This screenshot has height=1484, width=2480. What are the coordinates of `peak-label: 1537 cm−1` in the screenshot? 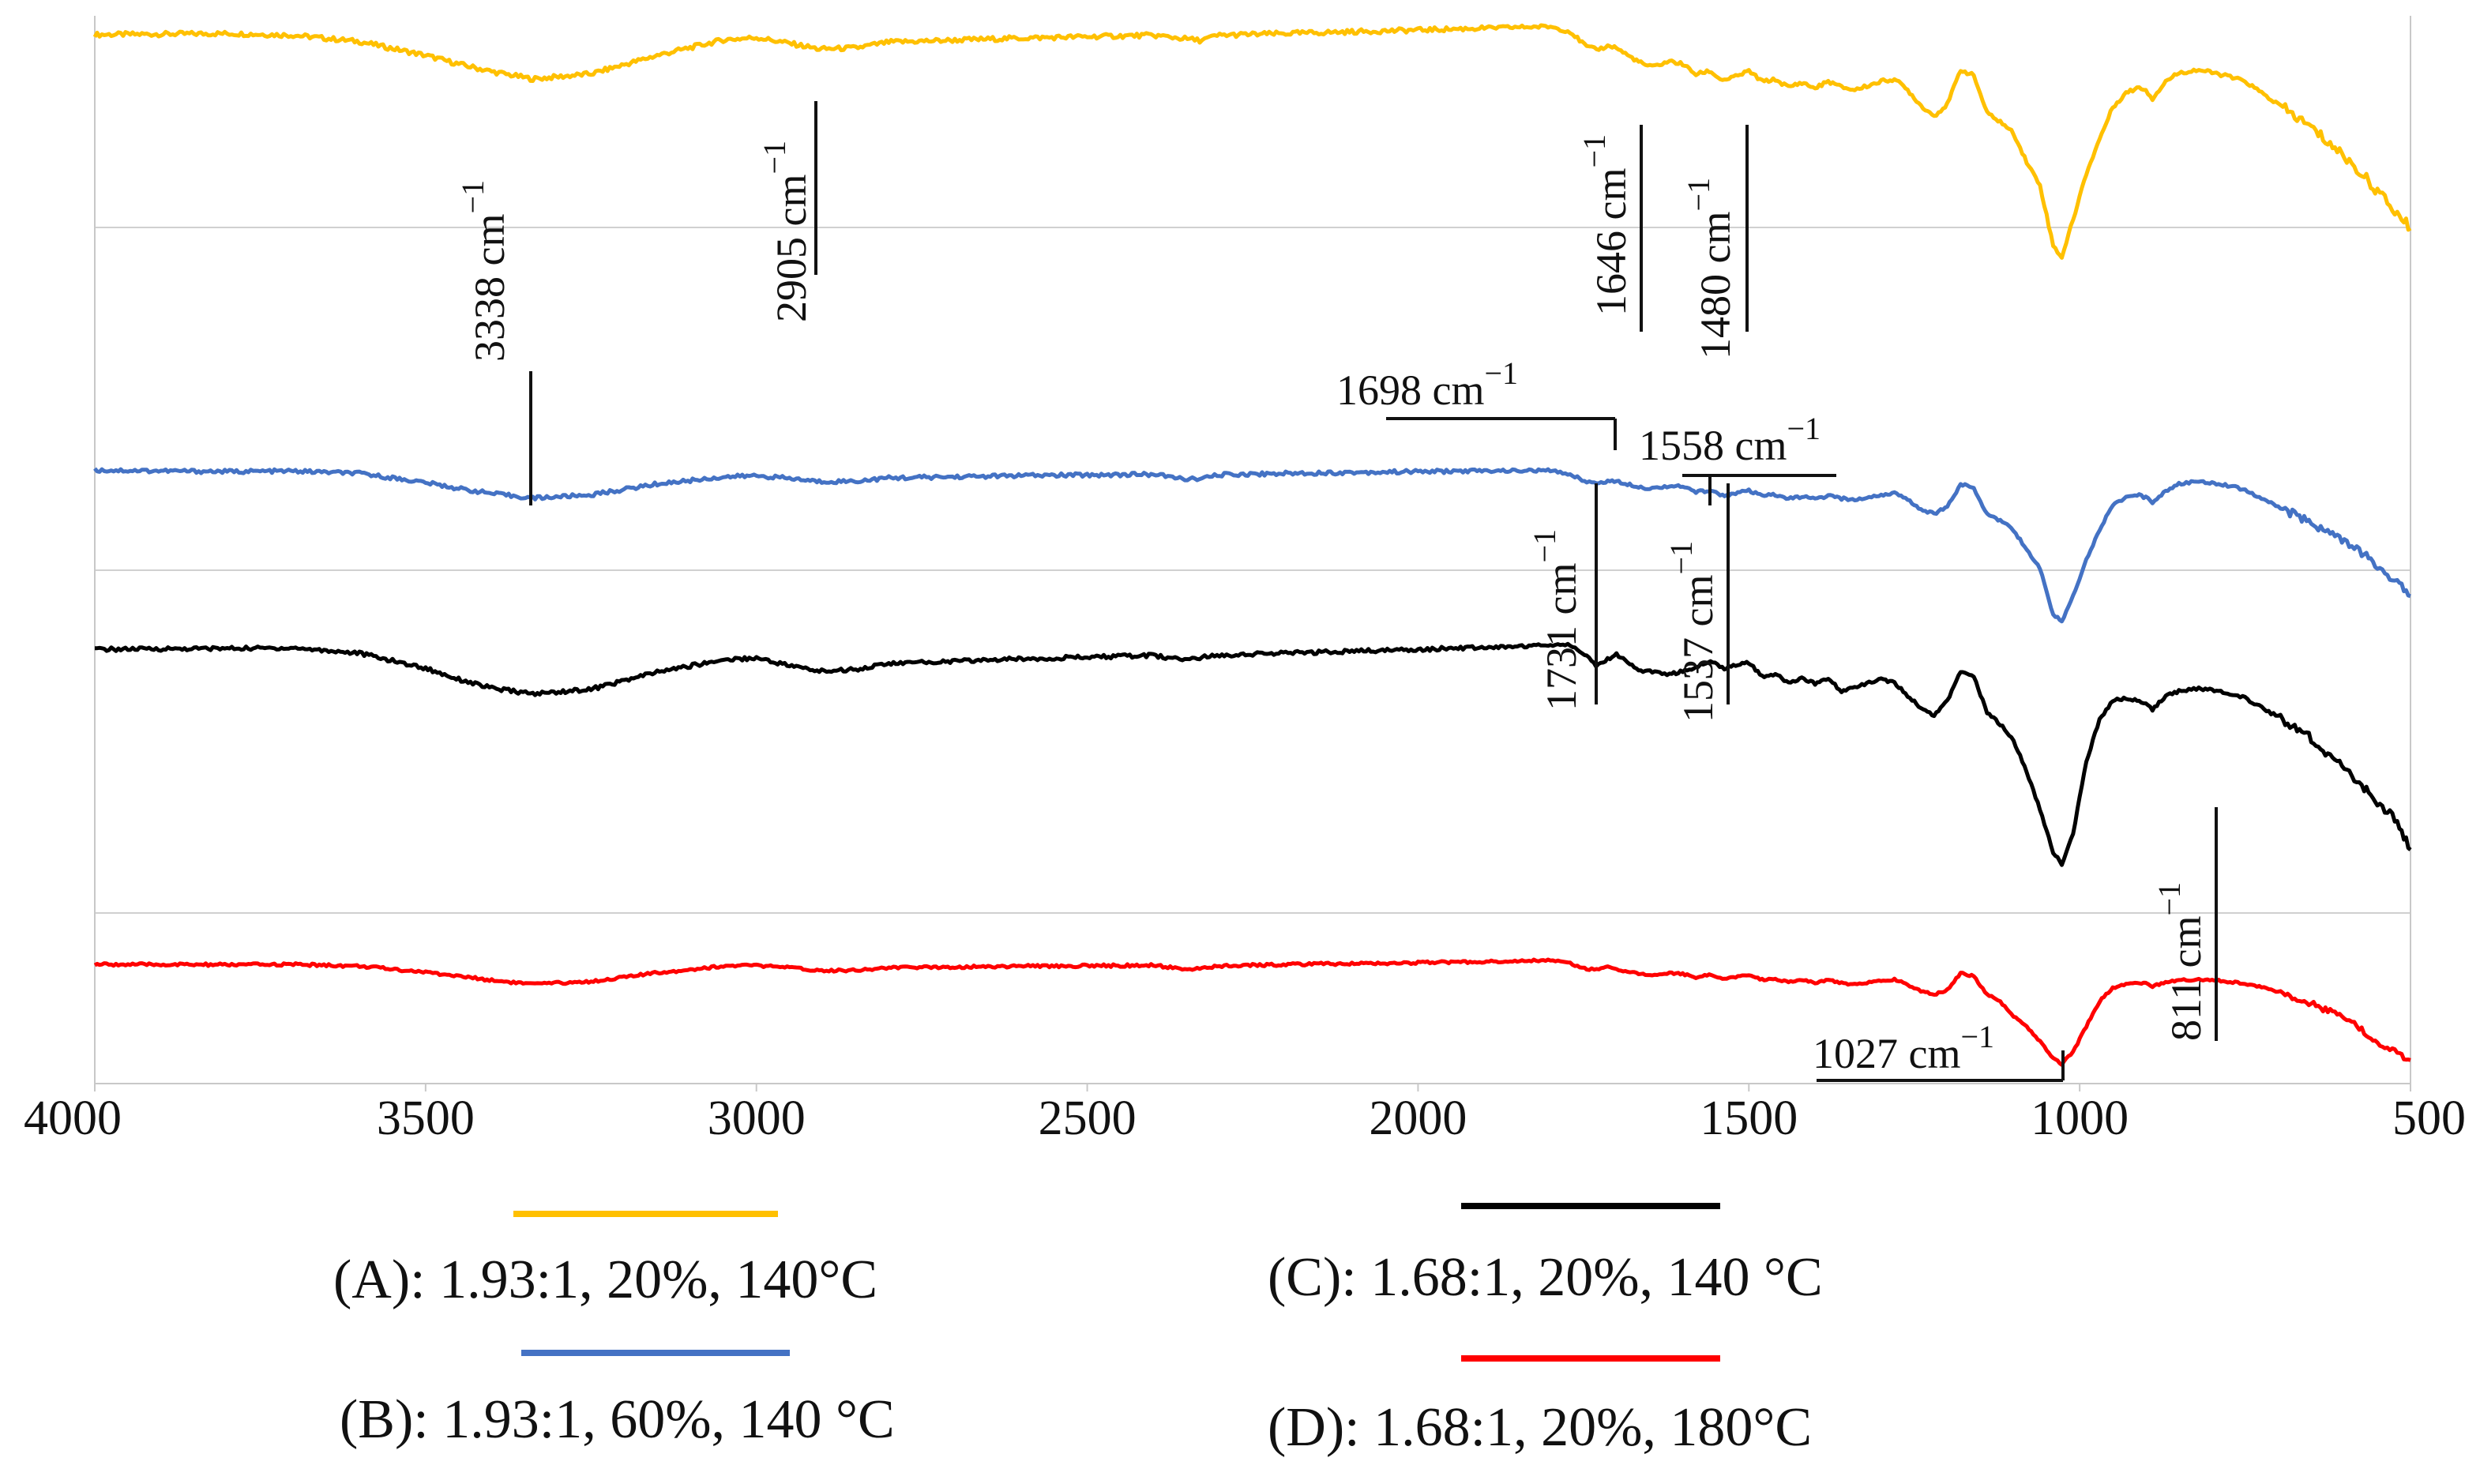 It's located at (1692, 632).